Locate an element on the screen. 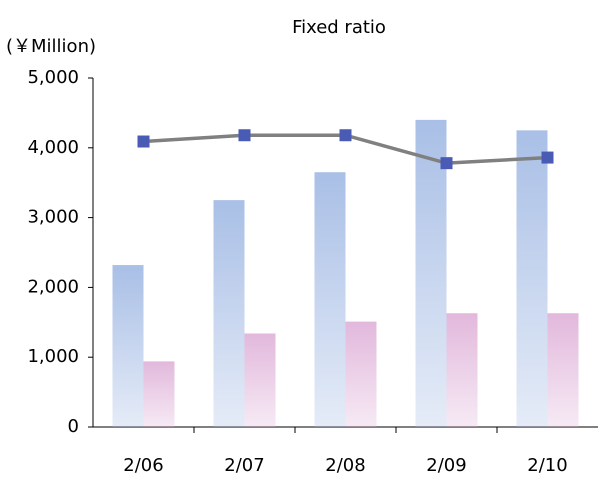 This screenshot has width=598, height=481. y-tick-label: 3,000 is located at coordinates (53, 217).